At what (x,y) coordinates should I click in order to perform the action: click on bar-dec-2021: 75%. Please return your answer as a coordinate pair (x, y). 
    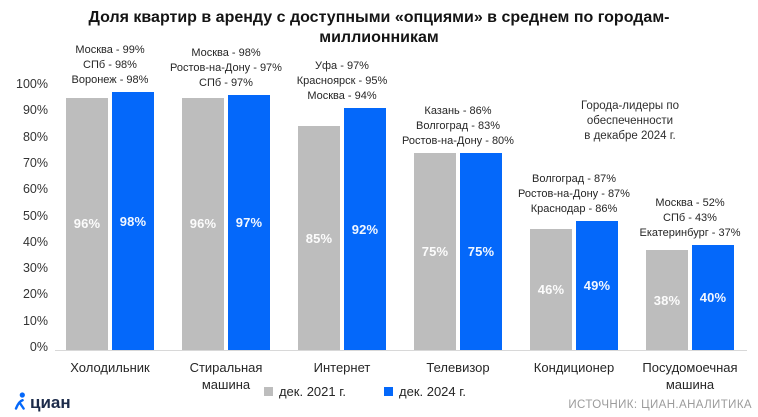
    Looking at the image, I should click on (435, 251).